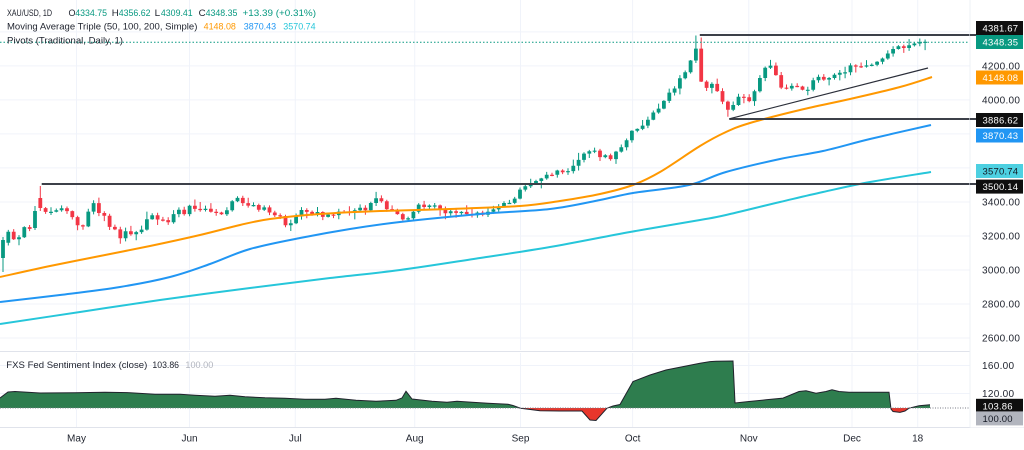 The width and height of the screenshot is (1024, 450). Describe the element at coordinates (1001, 305) in the screenshot. I see `svg-text: 2800.00` at that location.